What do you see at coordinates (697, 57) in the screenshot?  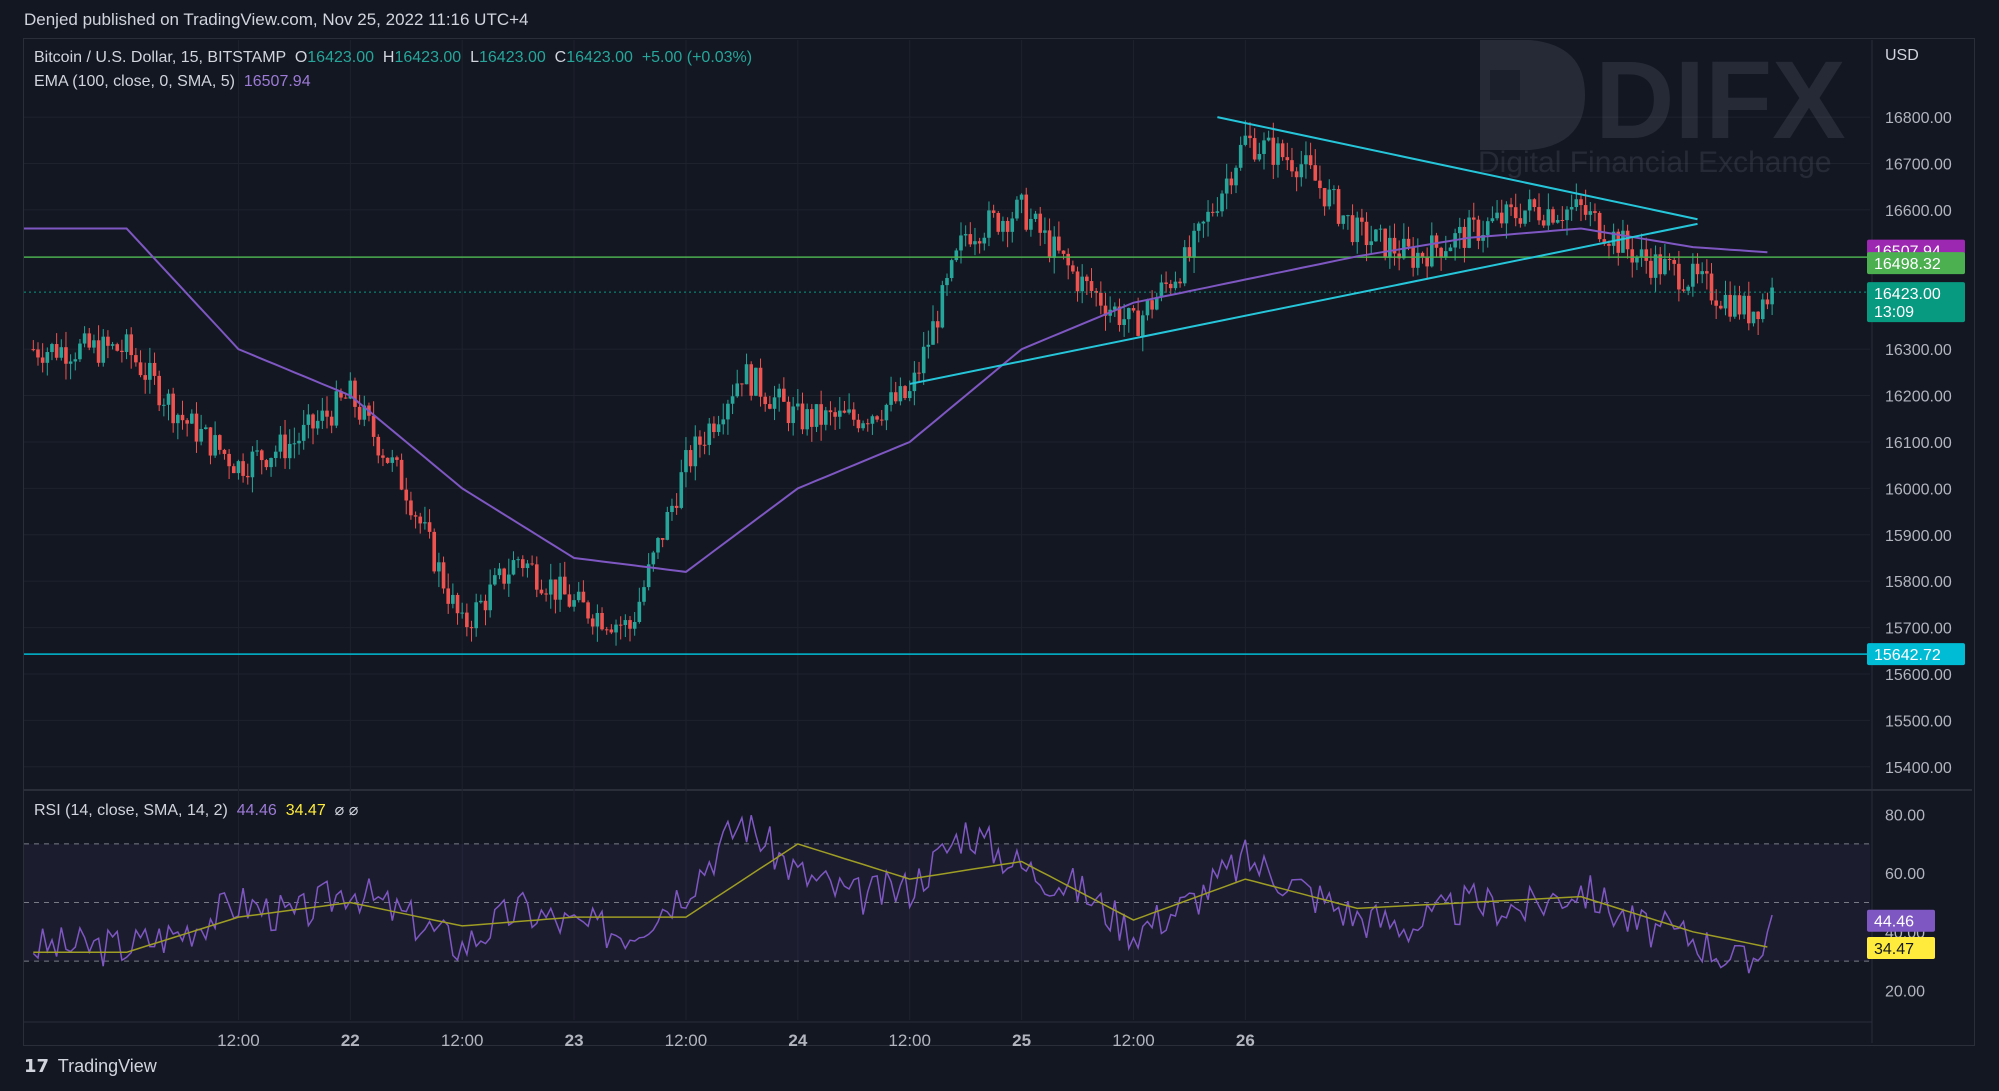 I see `change-value: +5.00 (+0.03%)` at bounding box center [697, 57].